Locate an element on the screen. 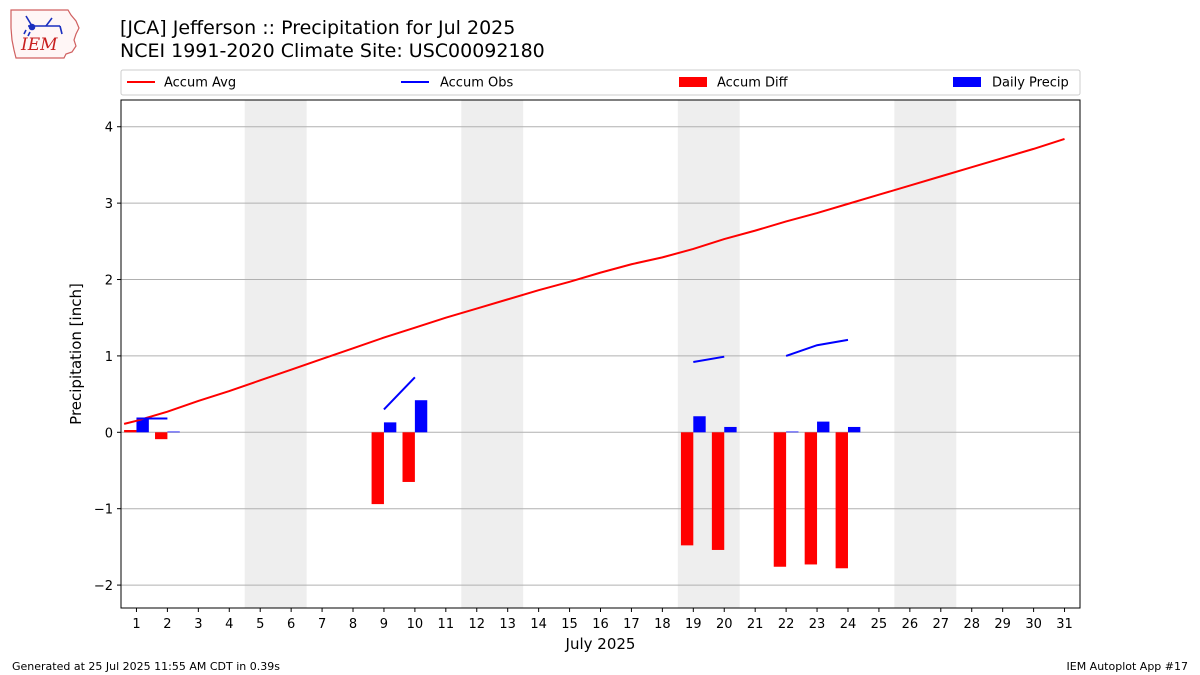 The width and height of the screenshot is (1200, 675). legend-label-accum-obs: Accum Obs is located at coordinates (476, 83).